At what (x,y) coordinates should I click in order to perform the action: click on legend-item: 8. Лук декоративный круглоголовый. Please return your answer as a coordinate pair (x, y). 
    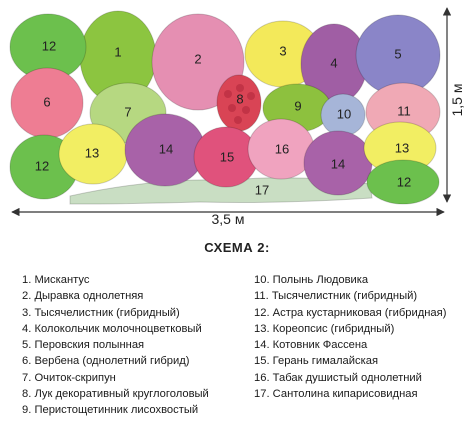
    Looking at the image, I should click on (115, 394).